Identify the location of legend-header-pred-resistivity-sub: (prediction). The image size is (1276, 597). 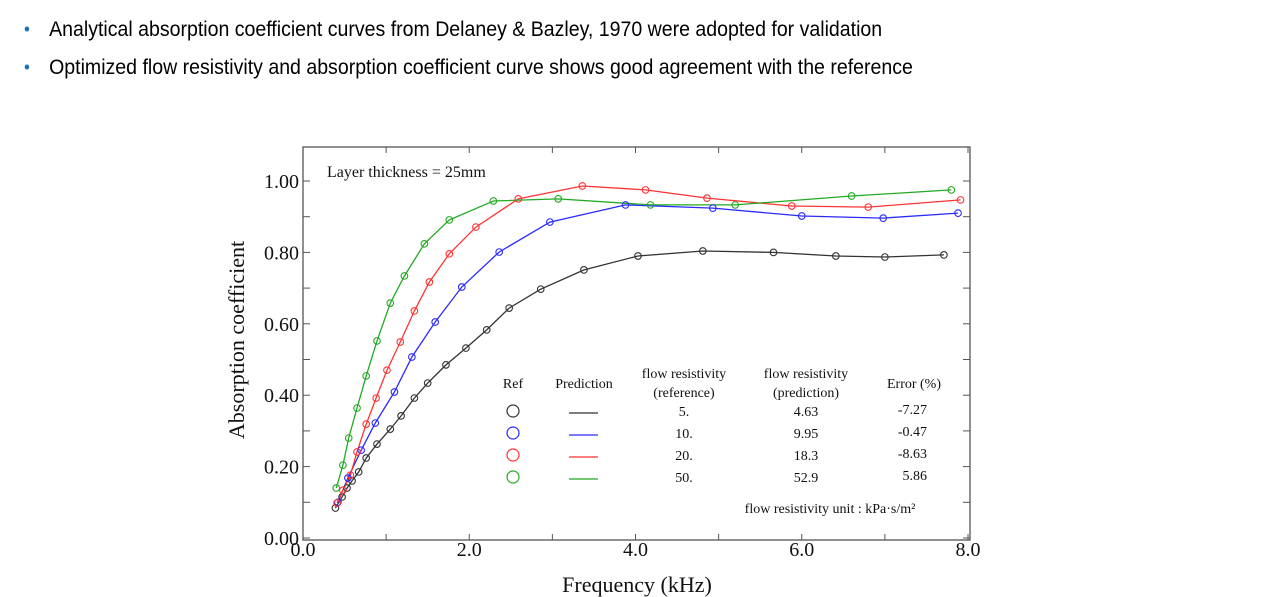
(806, 393).